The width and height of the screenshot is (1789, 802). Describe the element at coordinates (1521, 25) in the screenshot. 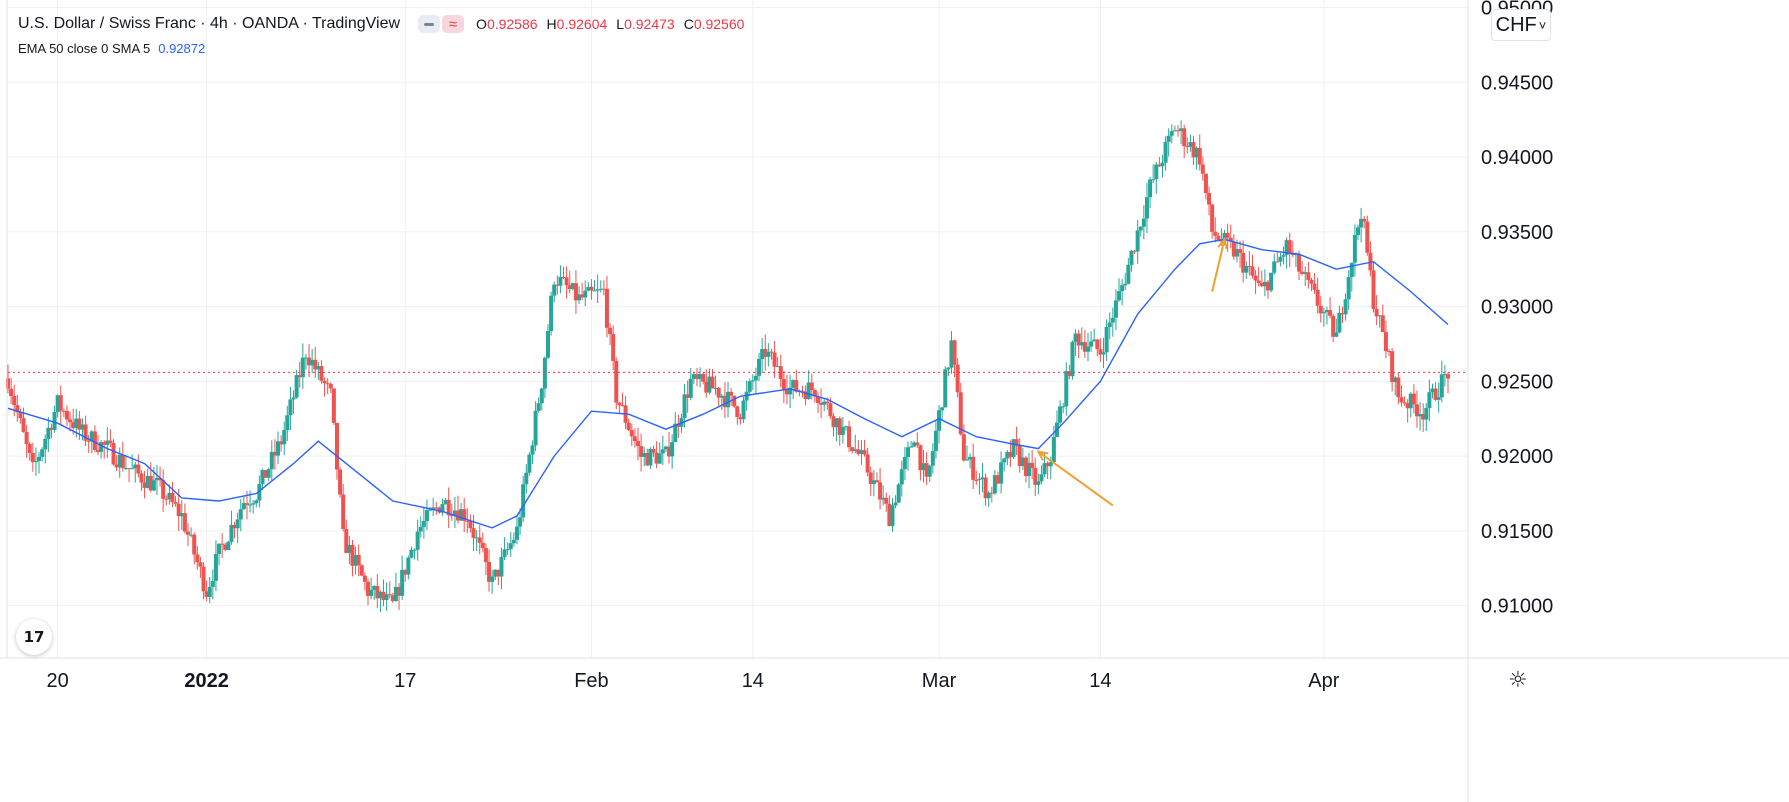

I see `currency-selector: CHF ˅` at that location.